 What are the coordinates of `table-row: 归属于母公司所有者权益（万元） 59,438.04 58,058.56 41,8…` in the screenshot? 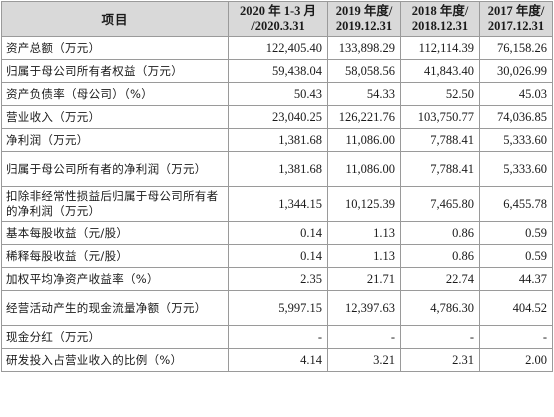 It's located at (277, 71).